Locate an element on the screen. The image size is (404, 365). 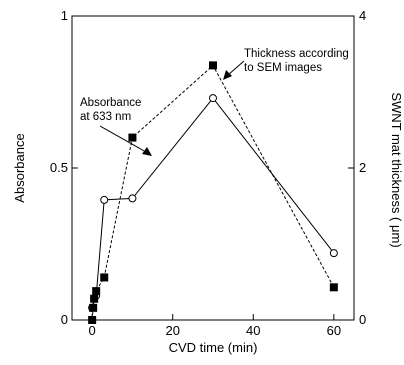
annotation-absorbance-arrowhead is located at coordinates (147, 151).